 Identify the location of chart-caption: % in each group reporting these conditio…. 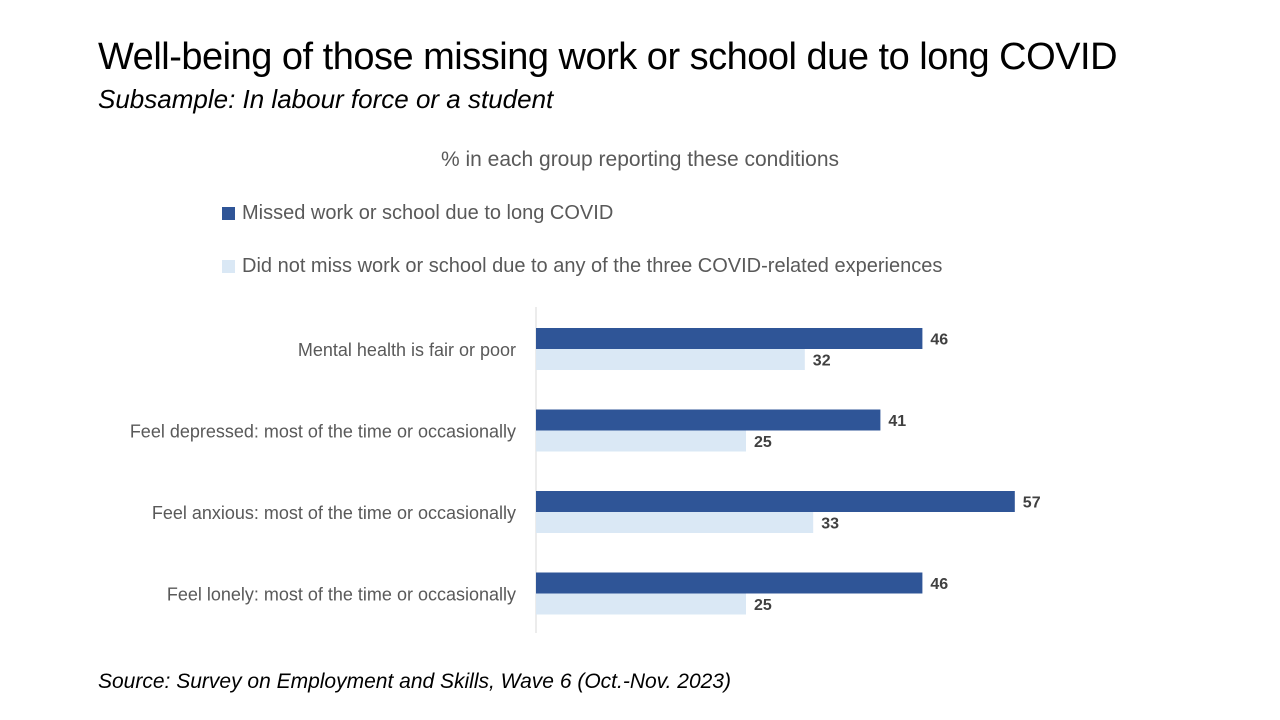
(640, 159).